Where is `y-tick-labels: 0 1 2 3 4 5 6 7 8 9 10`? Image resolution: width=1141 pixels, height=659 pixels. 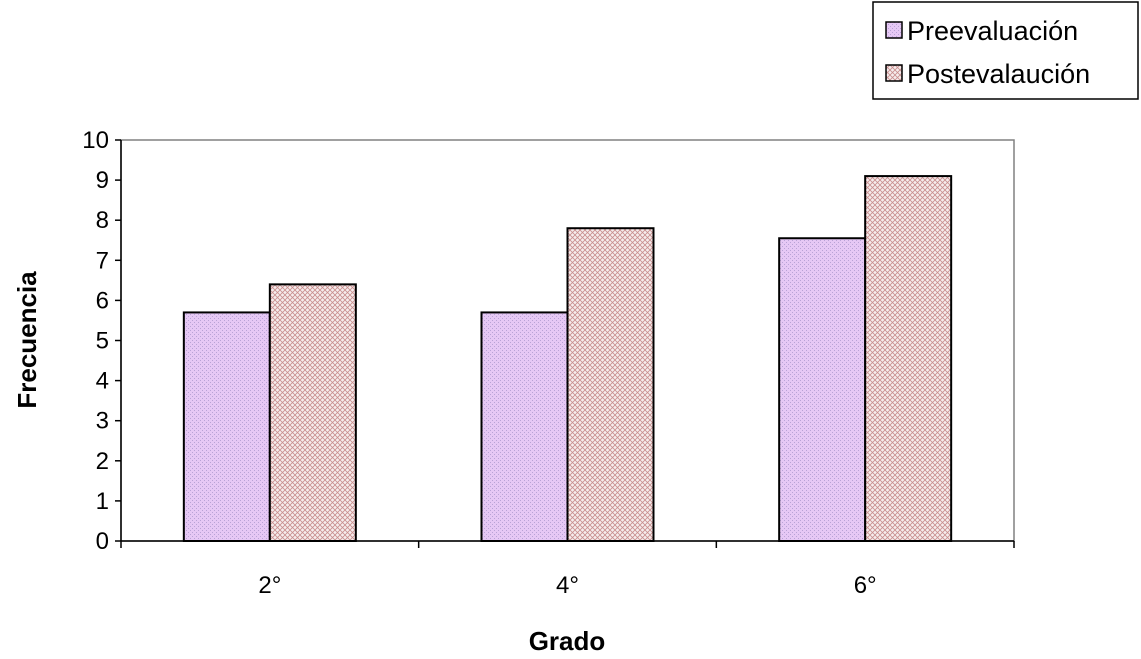
y-tick-labels: 0 1 2 3 4 5 6 7 8 9 10 is located at coordinates (95, 341).